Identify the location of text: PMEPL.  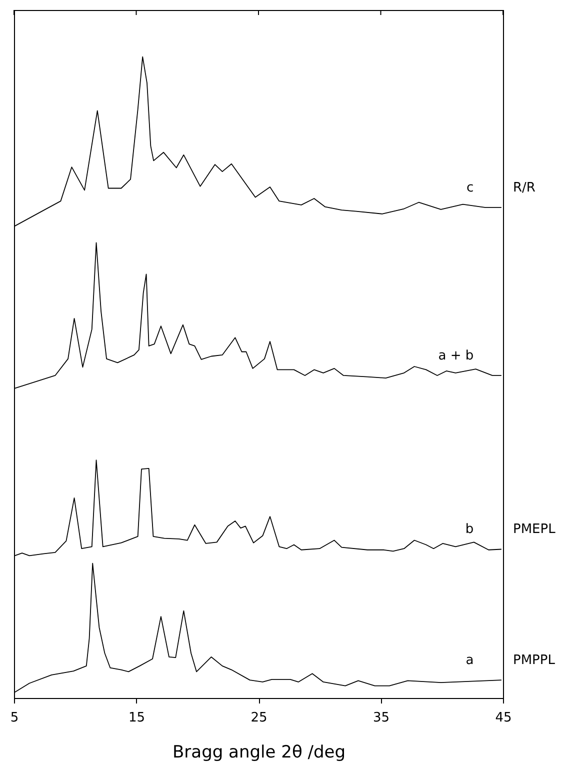
(534, 530).